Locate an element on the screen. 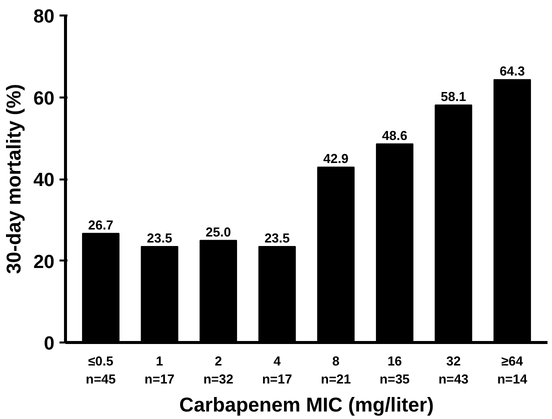 The image size is (552, 419). data-label: 48.6 is located at coordinates (395, 135).